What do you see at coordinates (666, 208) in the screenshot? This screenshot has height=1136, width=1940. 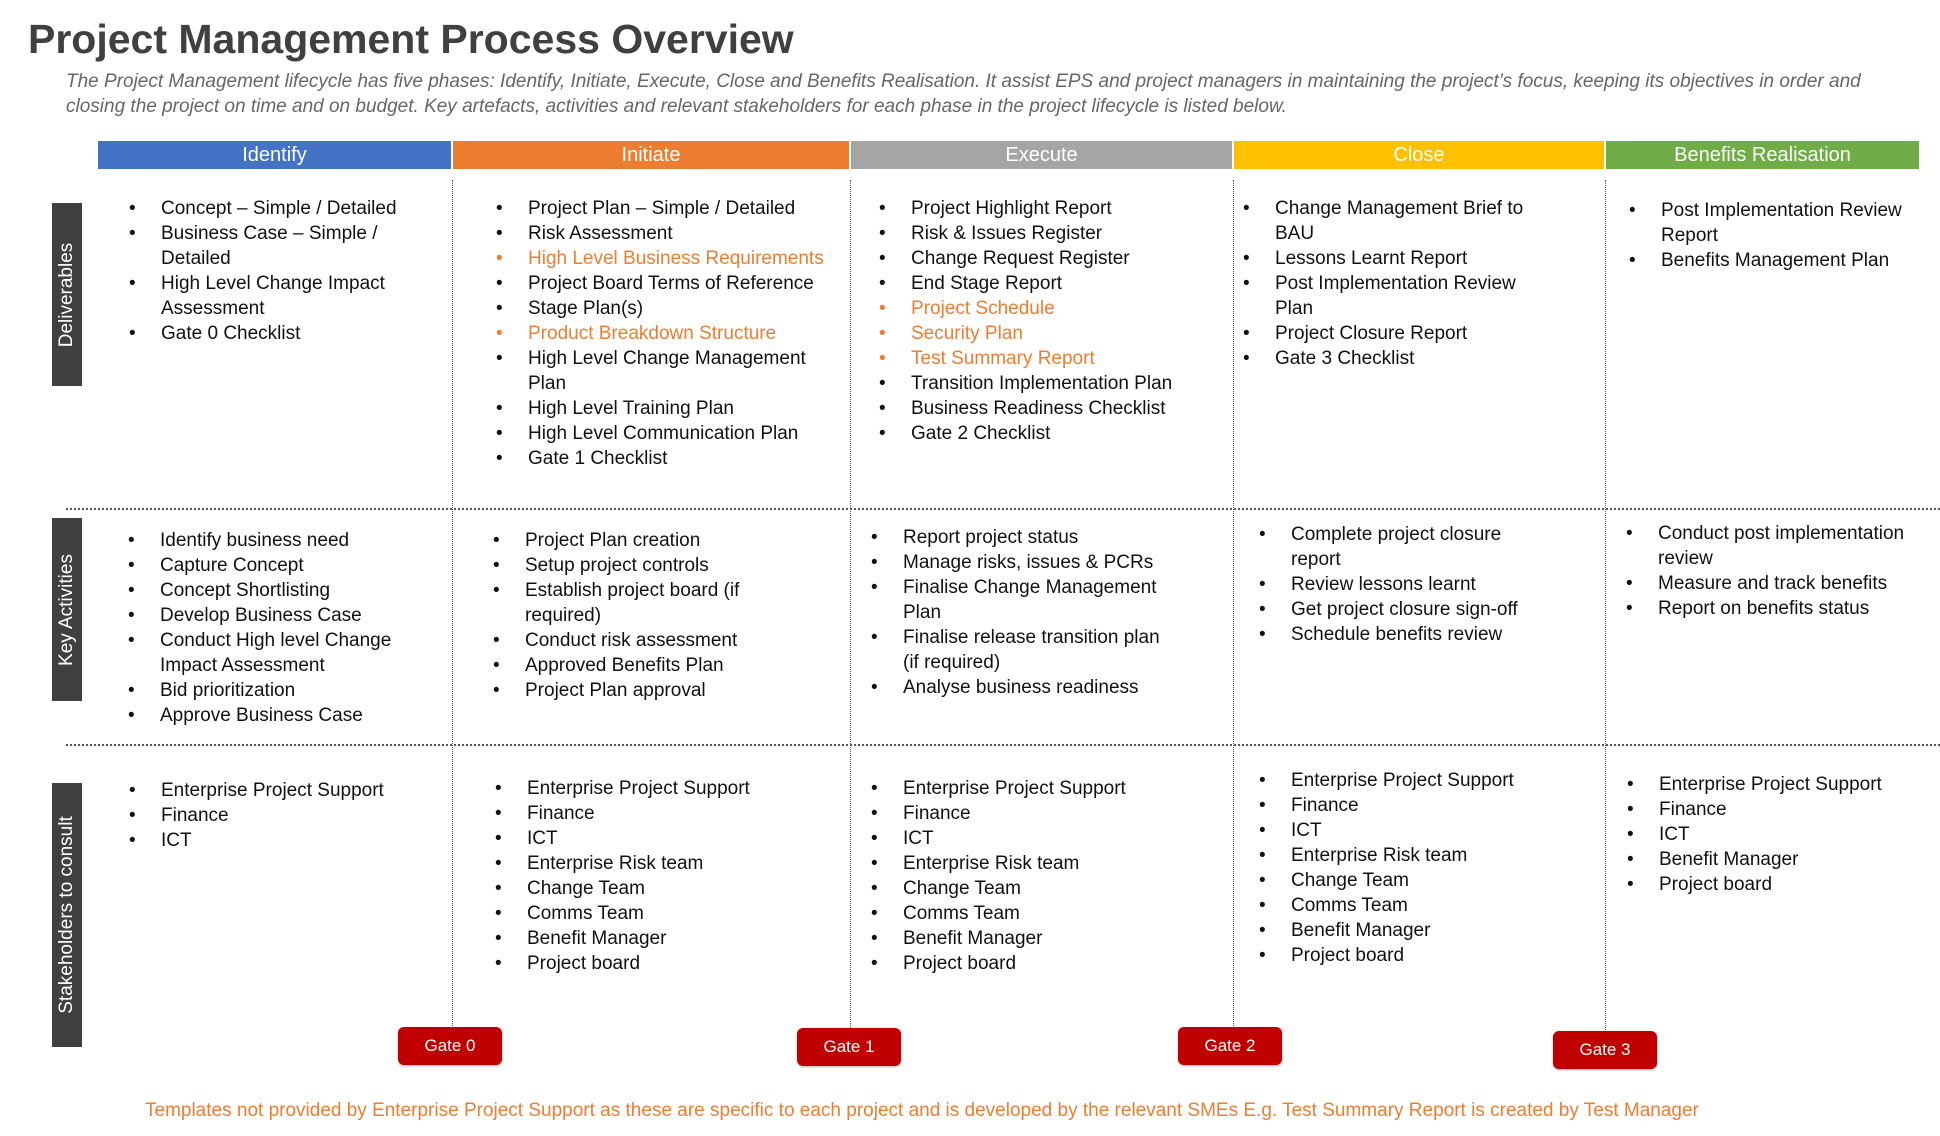 I see `list-item: Project Plan – Simple / Detailed` at bounding box center [666, 208].